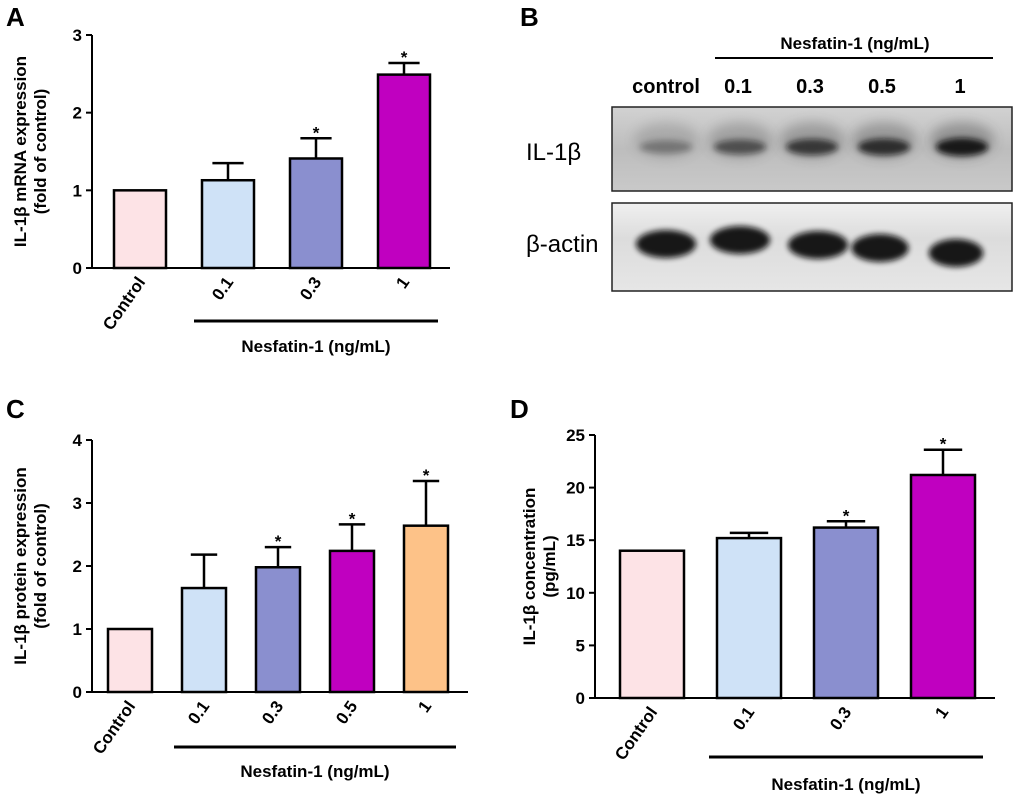 The width and height of the screenshot is (1020, 807). What do you see at coordinates (20, 565) in the screenshot?
I see `y-axis-label-line: IL-1β protein expression` at bounding box center [20, 565].